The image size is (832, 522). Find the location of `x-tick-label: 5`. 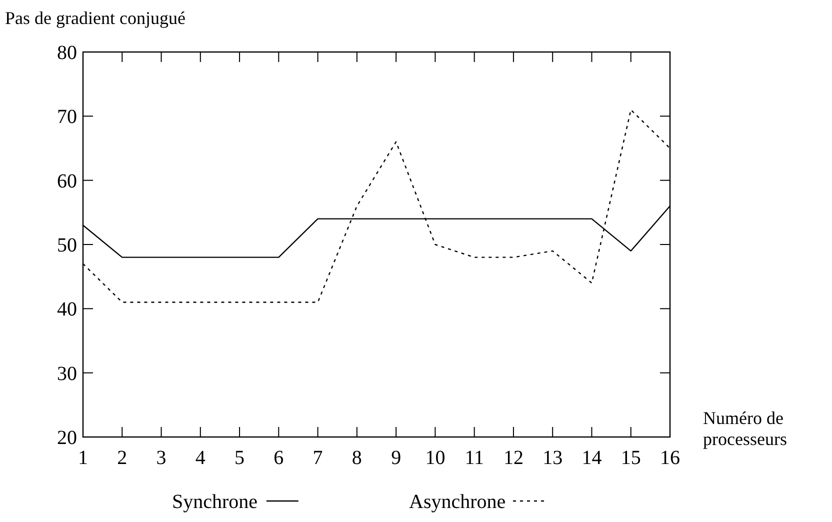

x-tick-label: 5 is located at coordinates (239, 458).